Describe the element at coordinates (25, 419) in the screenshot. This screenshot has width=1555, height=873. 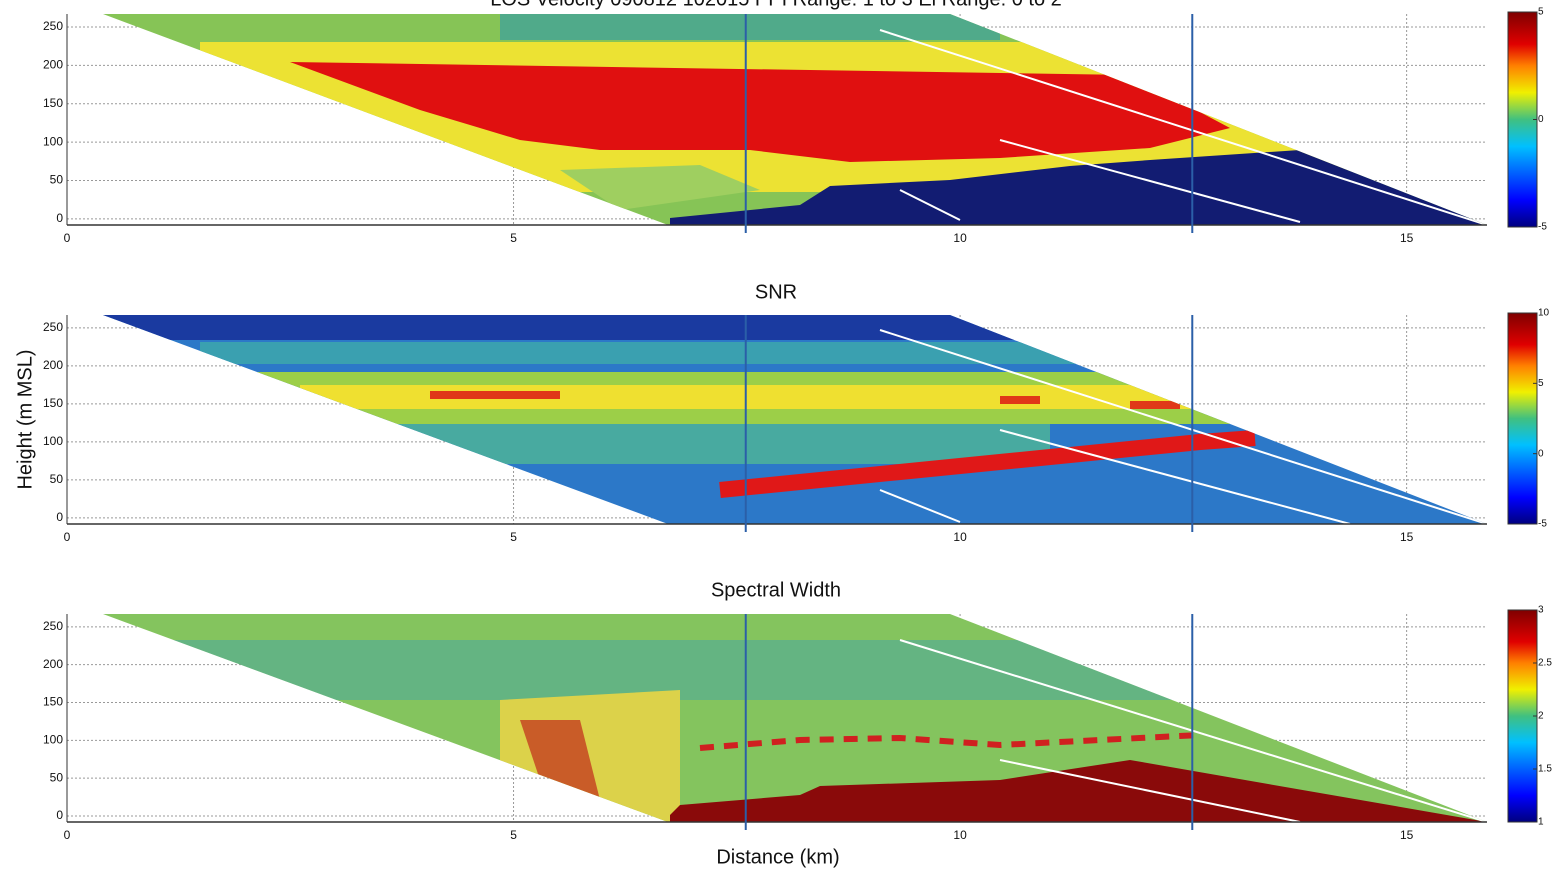
I see `y-axis-label: Height (m MSL)` at that location.